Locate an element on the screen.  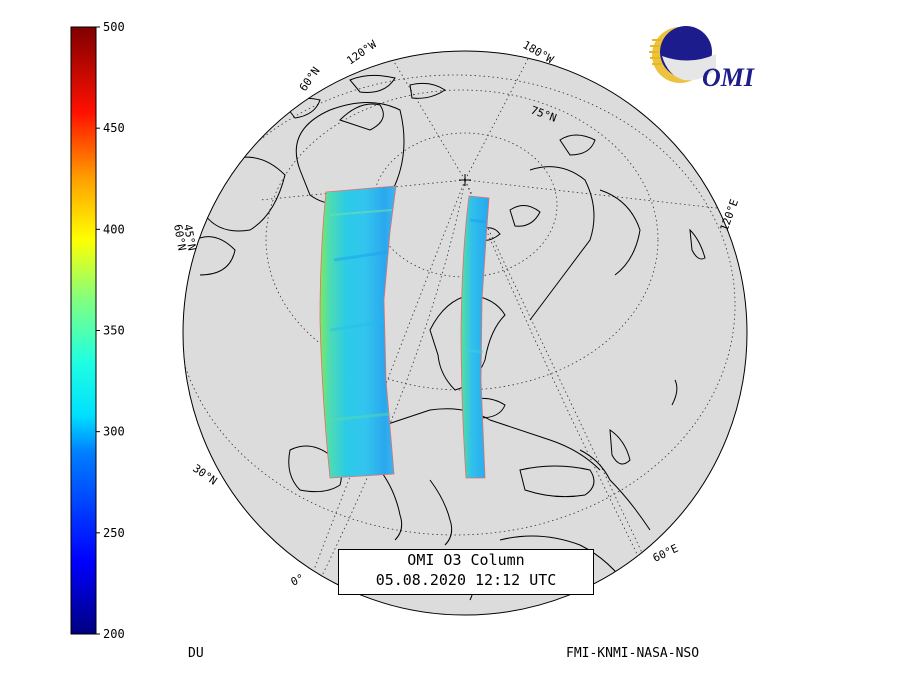
colorbar-tick-label: 400 is located at coordinates (114, 229).